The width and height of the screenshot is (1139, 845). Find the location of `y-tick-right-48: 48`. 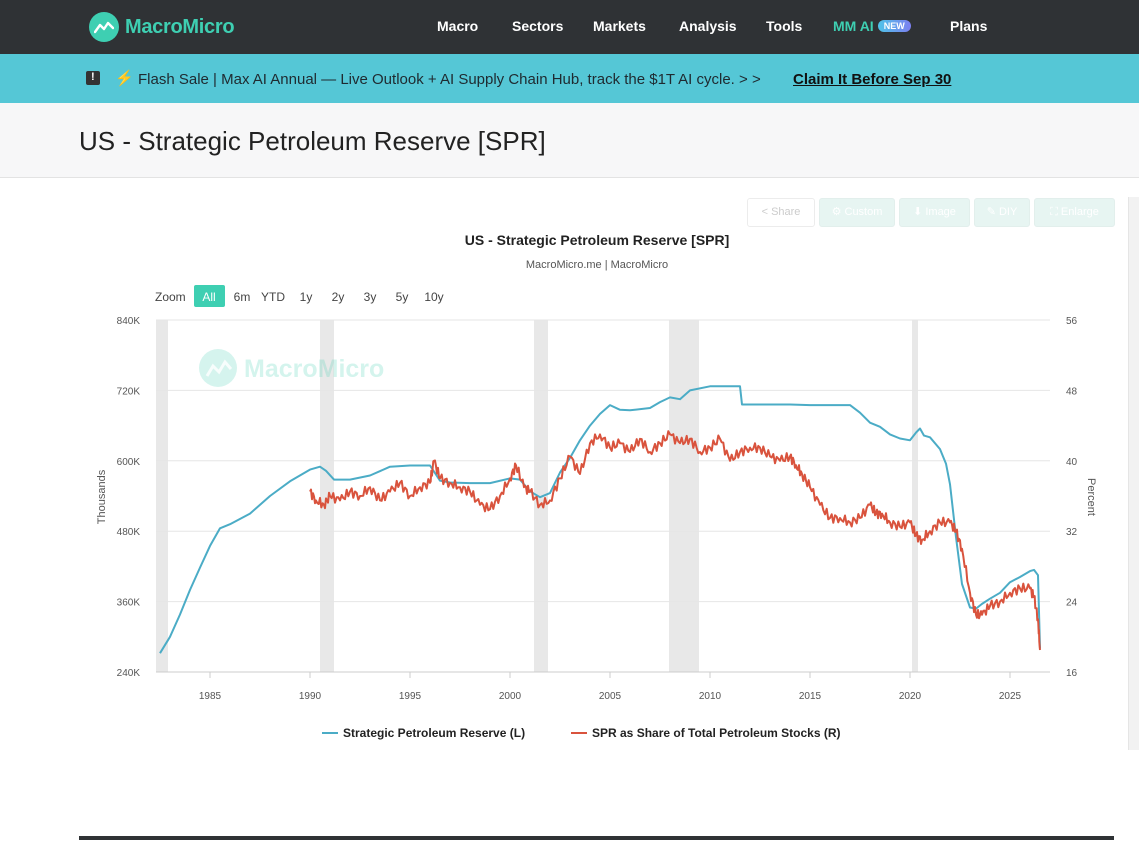

y-tick-right-48: 48 is located at coordinates (1072, 391).